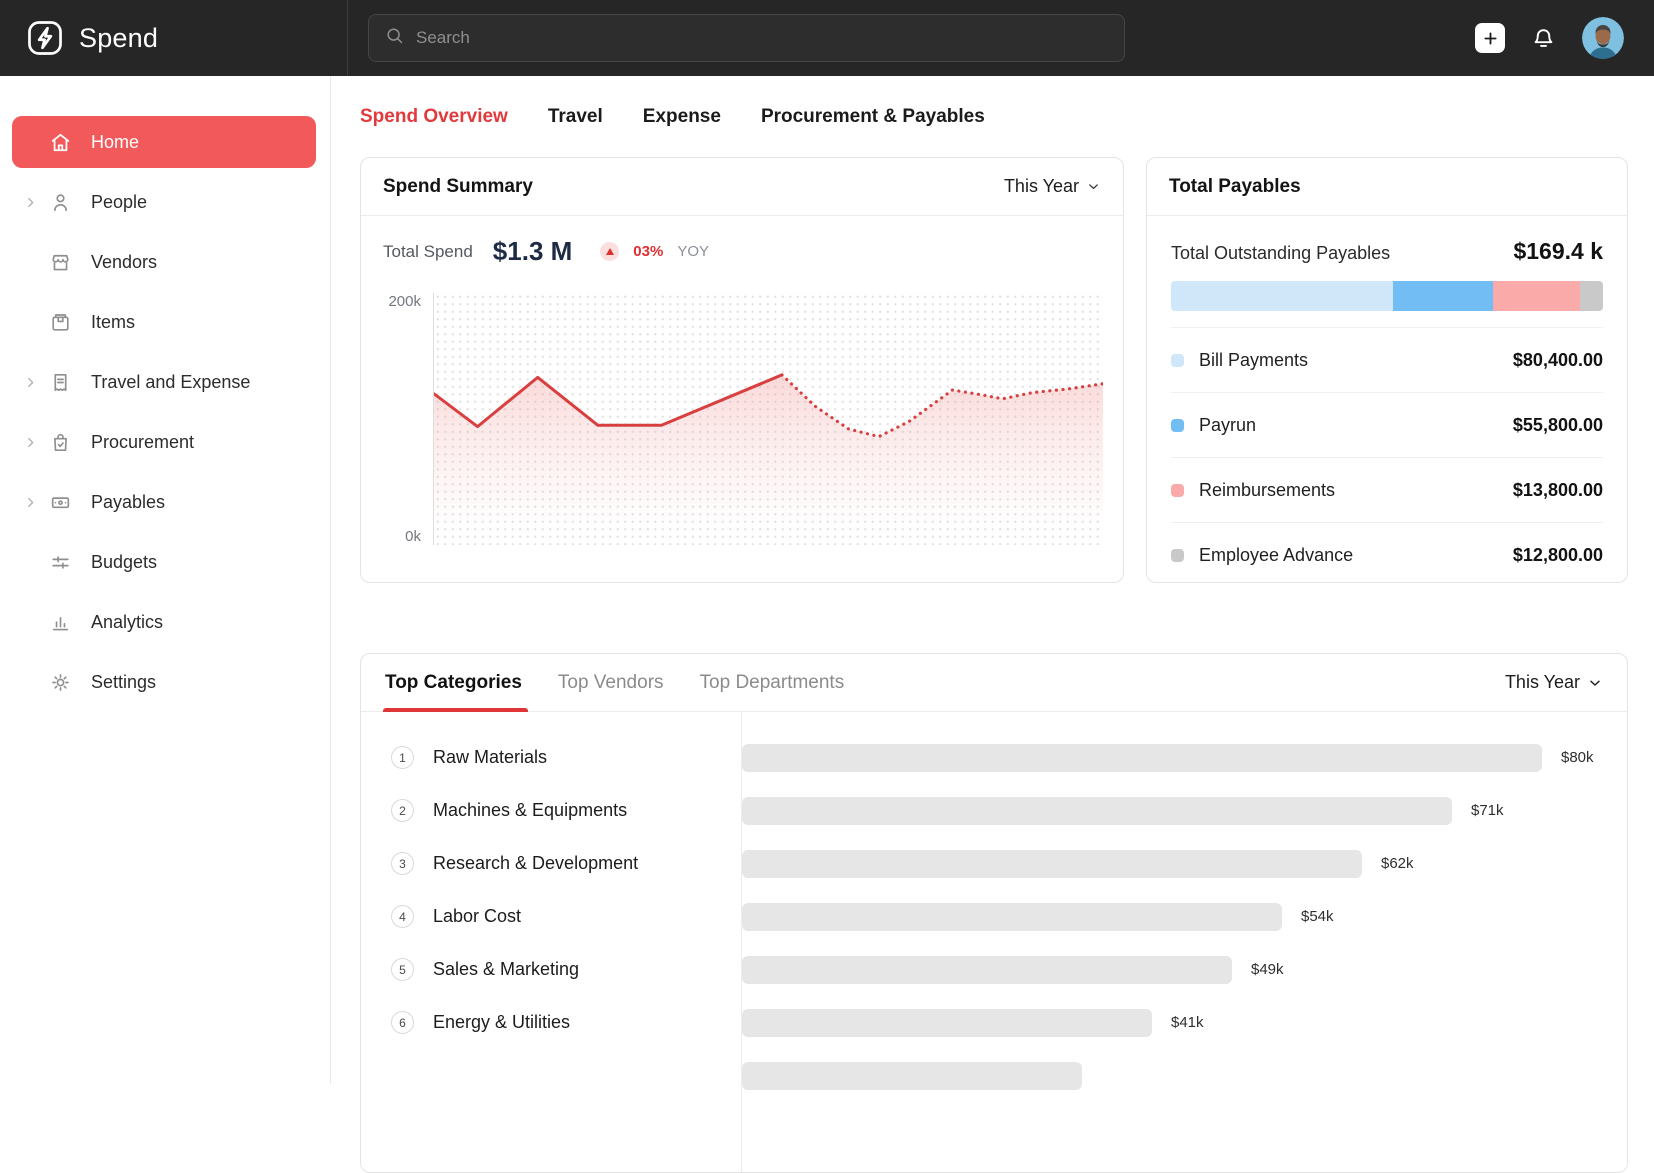 This screenshot has width=1654, height=1173. Describe the element at coordinates (1276, 555) in the screenshot. I see `payable-label: Employee Advance` at that location.